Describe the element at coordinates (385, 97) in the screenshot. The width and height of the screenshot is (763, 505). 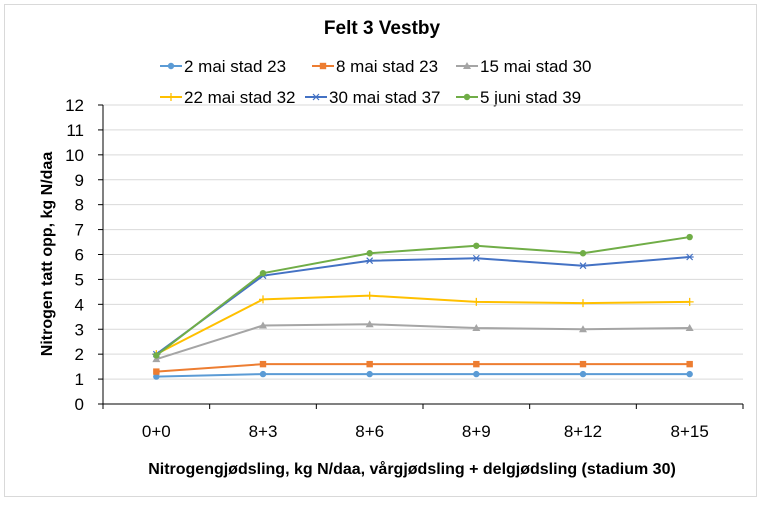
I see `legend-label: 30 mai stad 37` at that location.